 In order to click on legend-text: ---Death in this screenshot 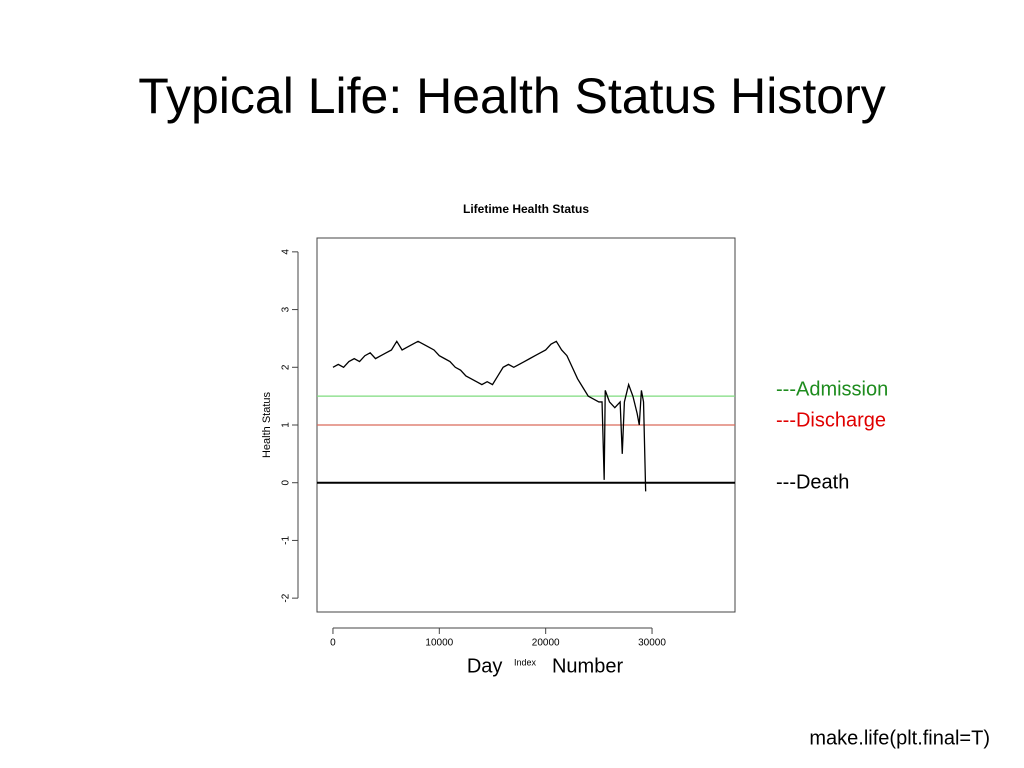, I will do `click(812, 482)`.